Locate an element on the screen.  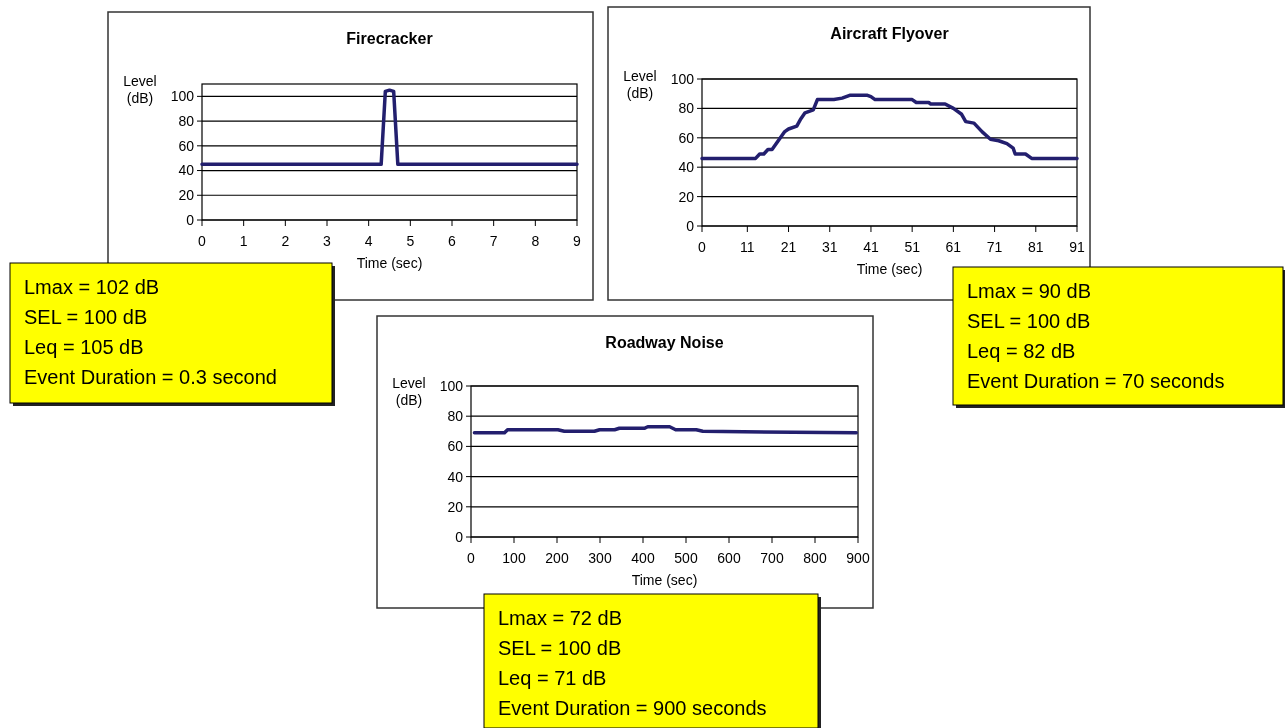
x-tick-label: 8 is located at coordinates (535, 241).